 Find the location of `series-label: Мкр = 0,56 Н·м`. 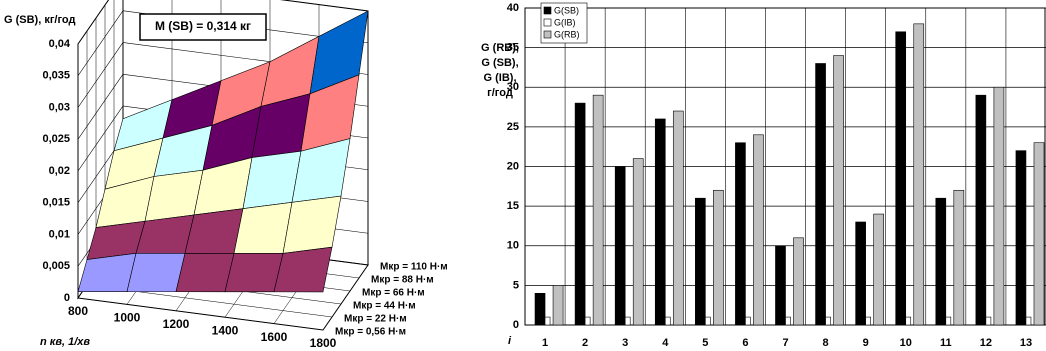

series-label: Мкр = 0,56 Н·м is located at coordinates (370, 332).